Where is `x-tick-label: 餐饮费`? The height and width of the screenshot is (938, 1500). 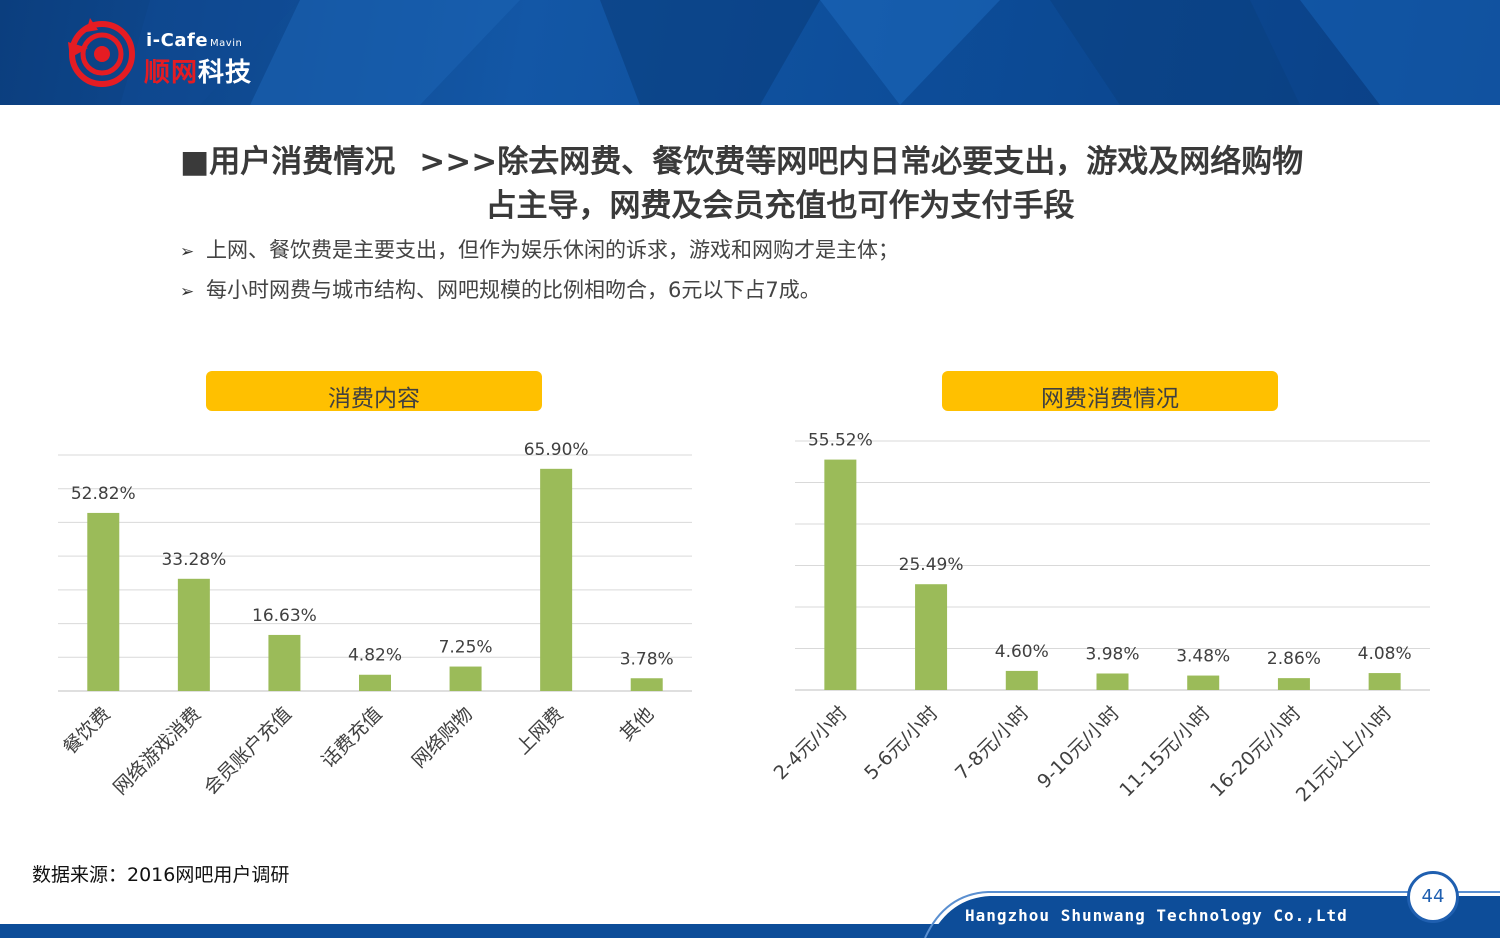
x-tick-label: 餐饮费 is located at coordinates (87, 731).